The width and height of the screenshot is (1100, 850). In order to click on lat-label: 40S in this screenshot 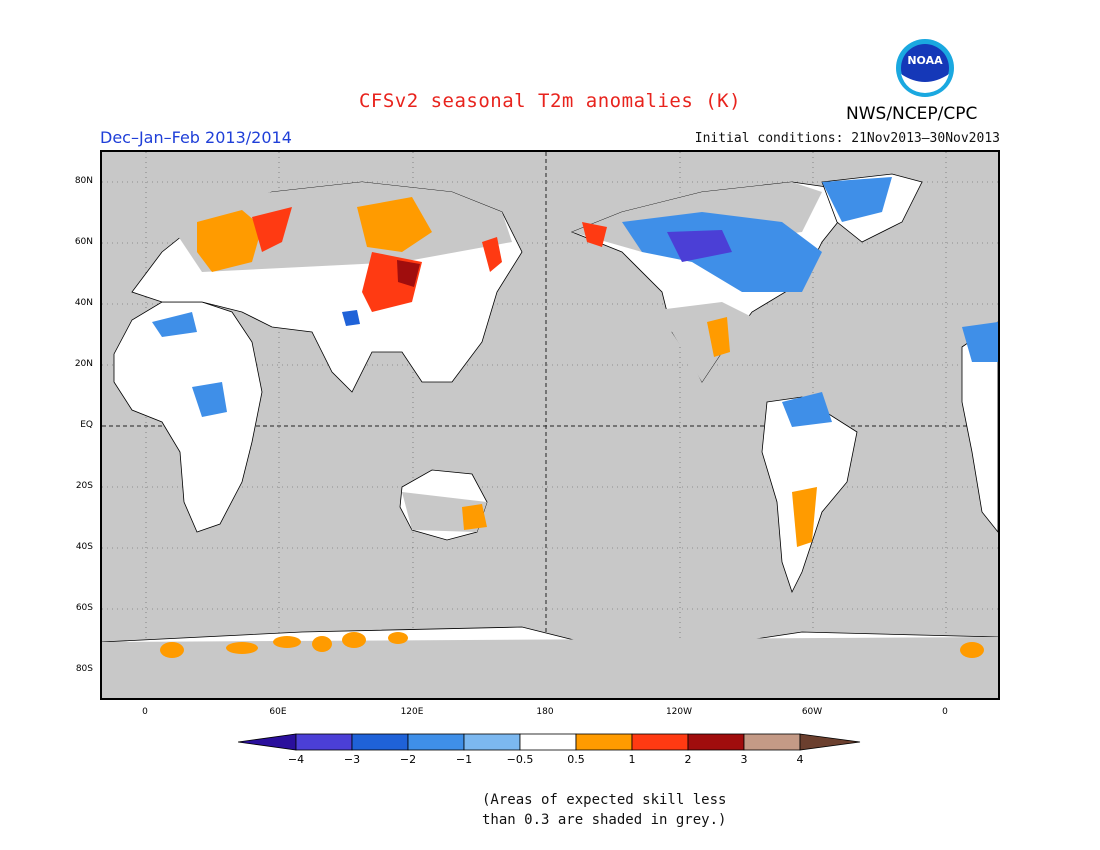, I will do `click(84, 547)`.